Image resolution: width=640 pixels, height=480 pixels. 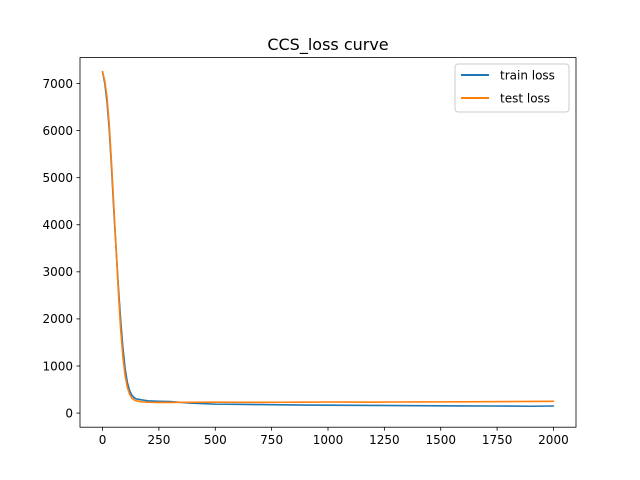 What do you see at coordinates (57, 84) in the screenshot?
I see `y-tick-label: 7000` at bounding box center [57, 84].